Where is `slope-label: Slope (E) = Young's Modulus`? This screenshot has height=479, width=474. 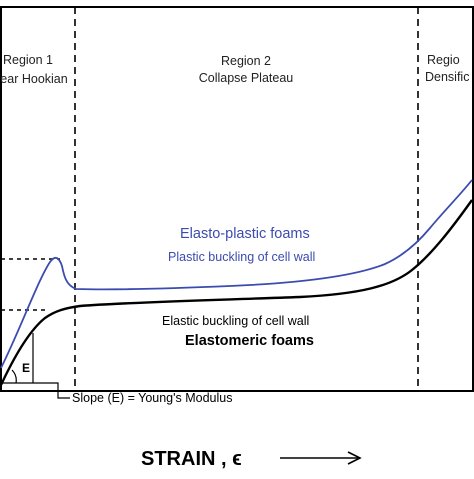 slope-label: Slope (E) = Young's Modulus is located at coordinates (152, 398).